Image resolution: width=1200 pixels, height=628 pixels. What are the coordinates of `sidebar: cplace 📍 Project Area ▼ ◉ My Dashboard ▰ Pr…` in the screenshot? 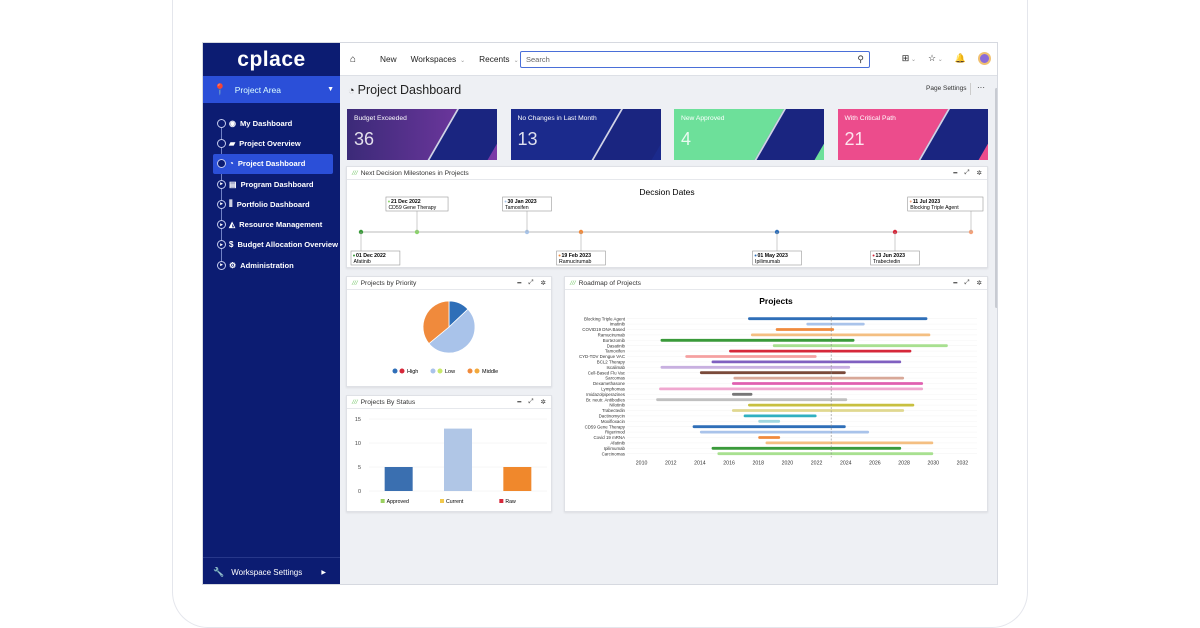 It's located at (271, 313).